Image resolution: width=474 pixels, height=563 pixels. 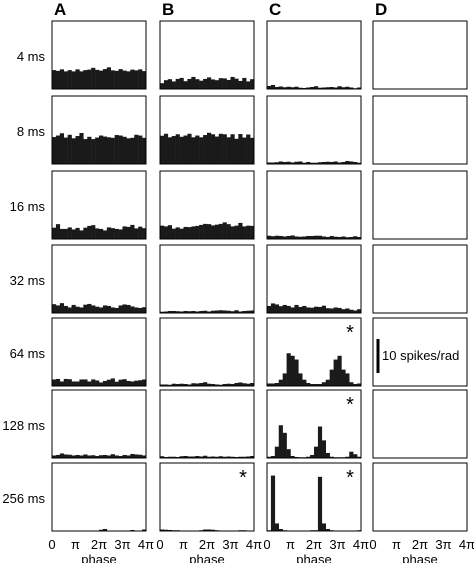 What do you see at coordinates (381, 9) in the screenshot?
I see `column-label-d: D` at bounding box center [381, 9].